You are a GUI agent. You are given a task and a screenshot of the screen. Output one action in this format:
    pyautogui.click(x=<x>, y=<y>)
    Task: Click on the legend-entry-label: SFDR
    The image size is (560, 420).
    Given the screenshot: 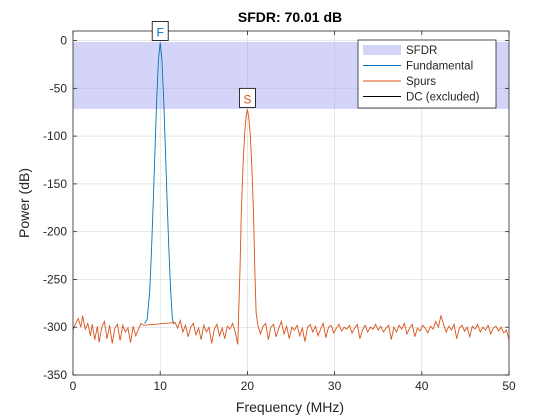 What is the action you would take?
    pyautogui.click(x=421, y=51)
    